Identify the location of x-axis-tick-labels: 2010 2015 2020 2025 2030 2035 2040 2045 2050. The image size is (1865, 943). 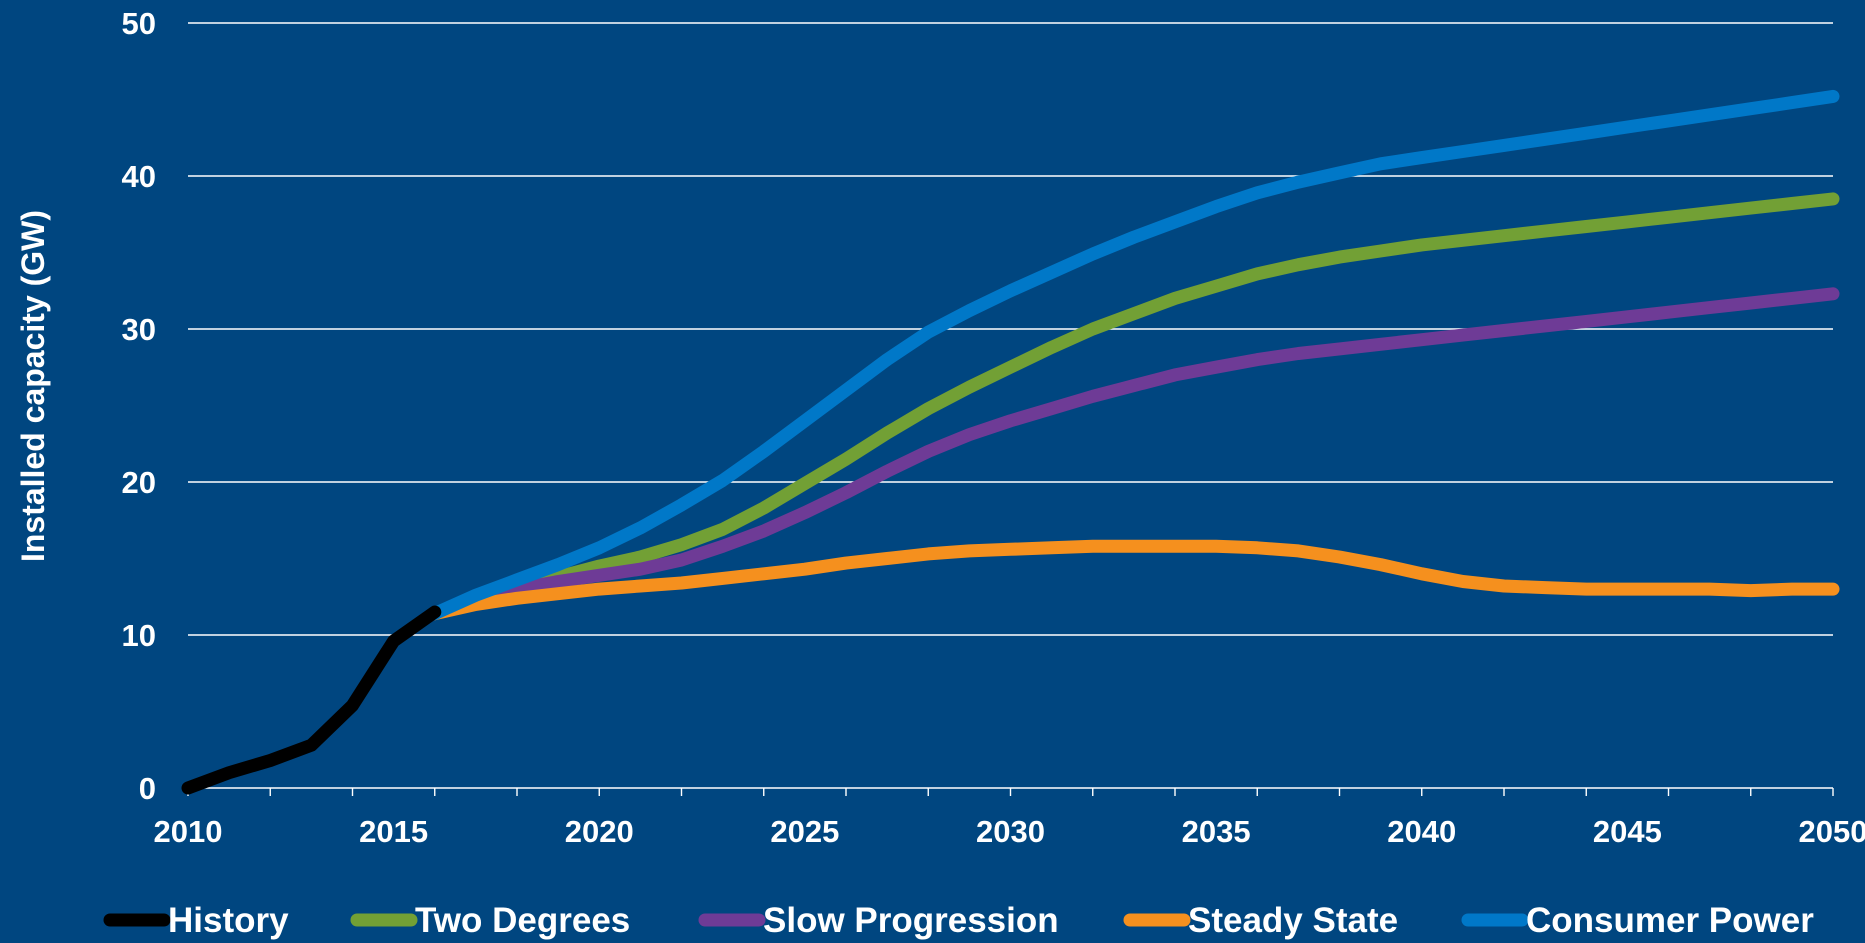
(1009, 831).